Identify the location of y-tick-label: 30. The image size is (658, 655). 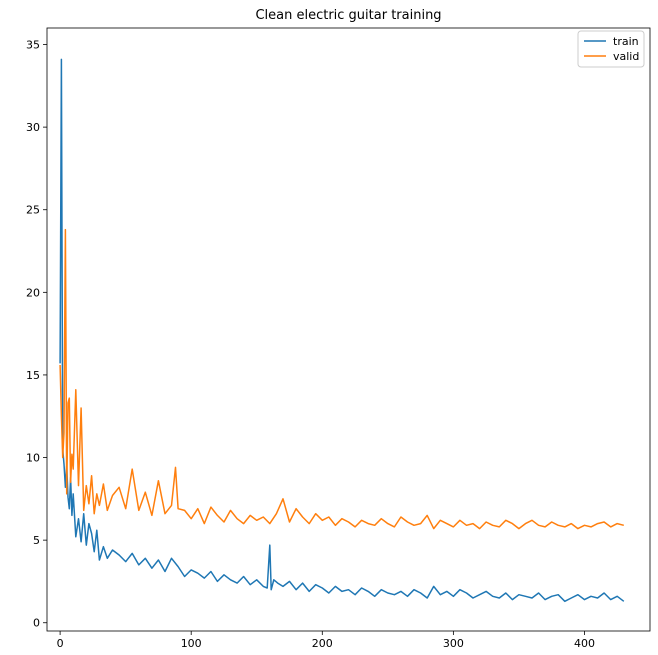
(33, 127).